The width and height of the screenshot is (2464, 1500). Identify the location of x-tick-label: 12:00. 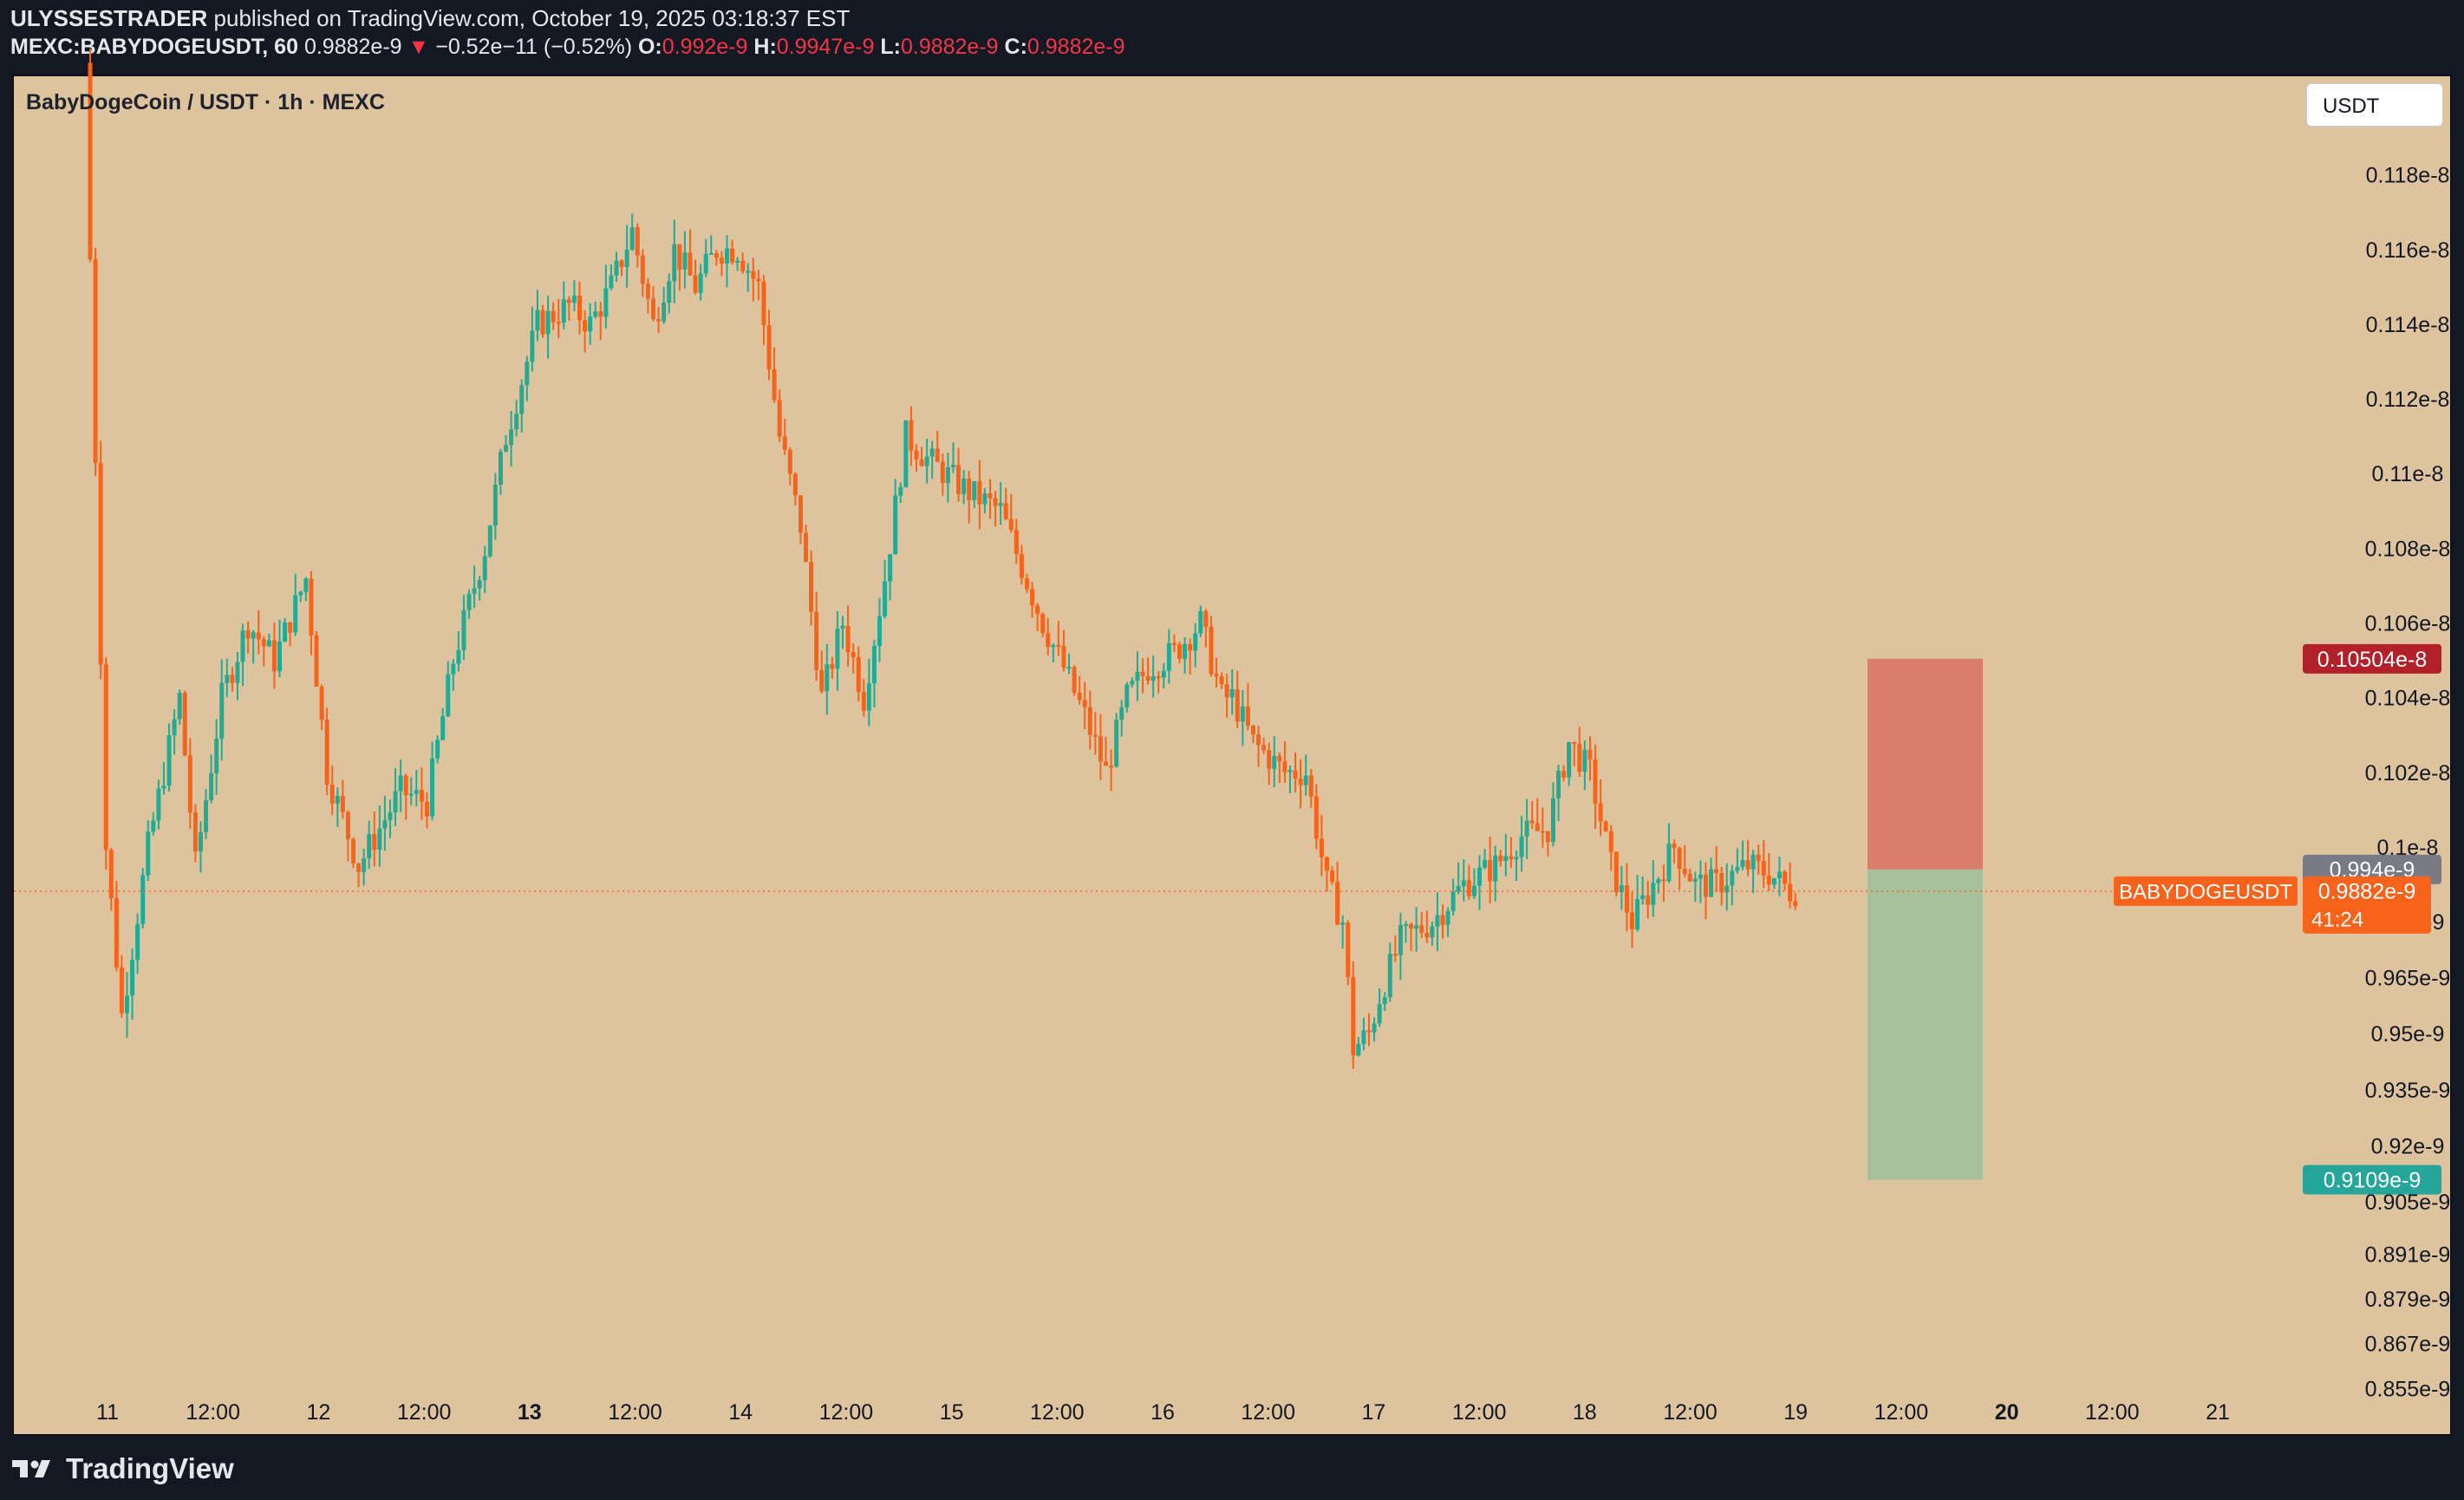
(1057, 1412).